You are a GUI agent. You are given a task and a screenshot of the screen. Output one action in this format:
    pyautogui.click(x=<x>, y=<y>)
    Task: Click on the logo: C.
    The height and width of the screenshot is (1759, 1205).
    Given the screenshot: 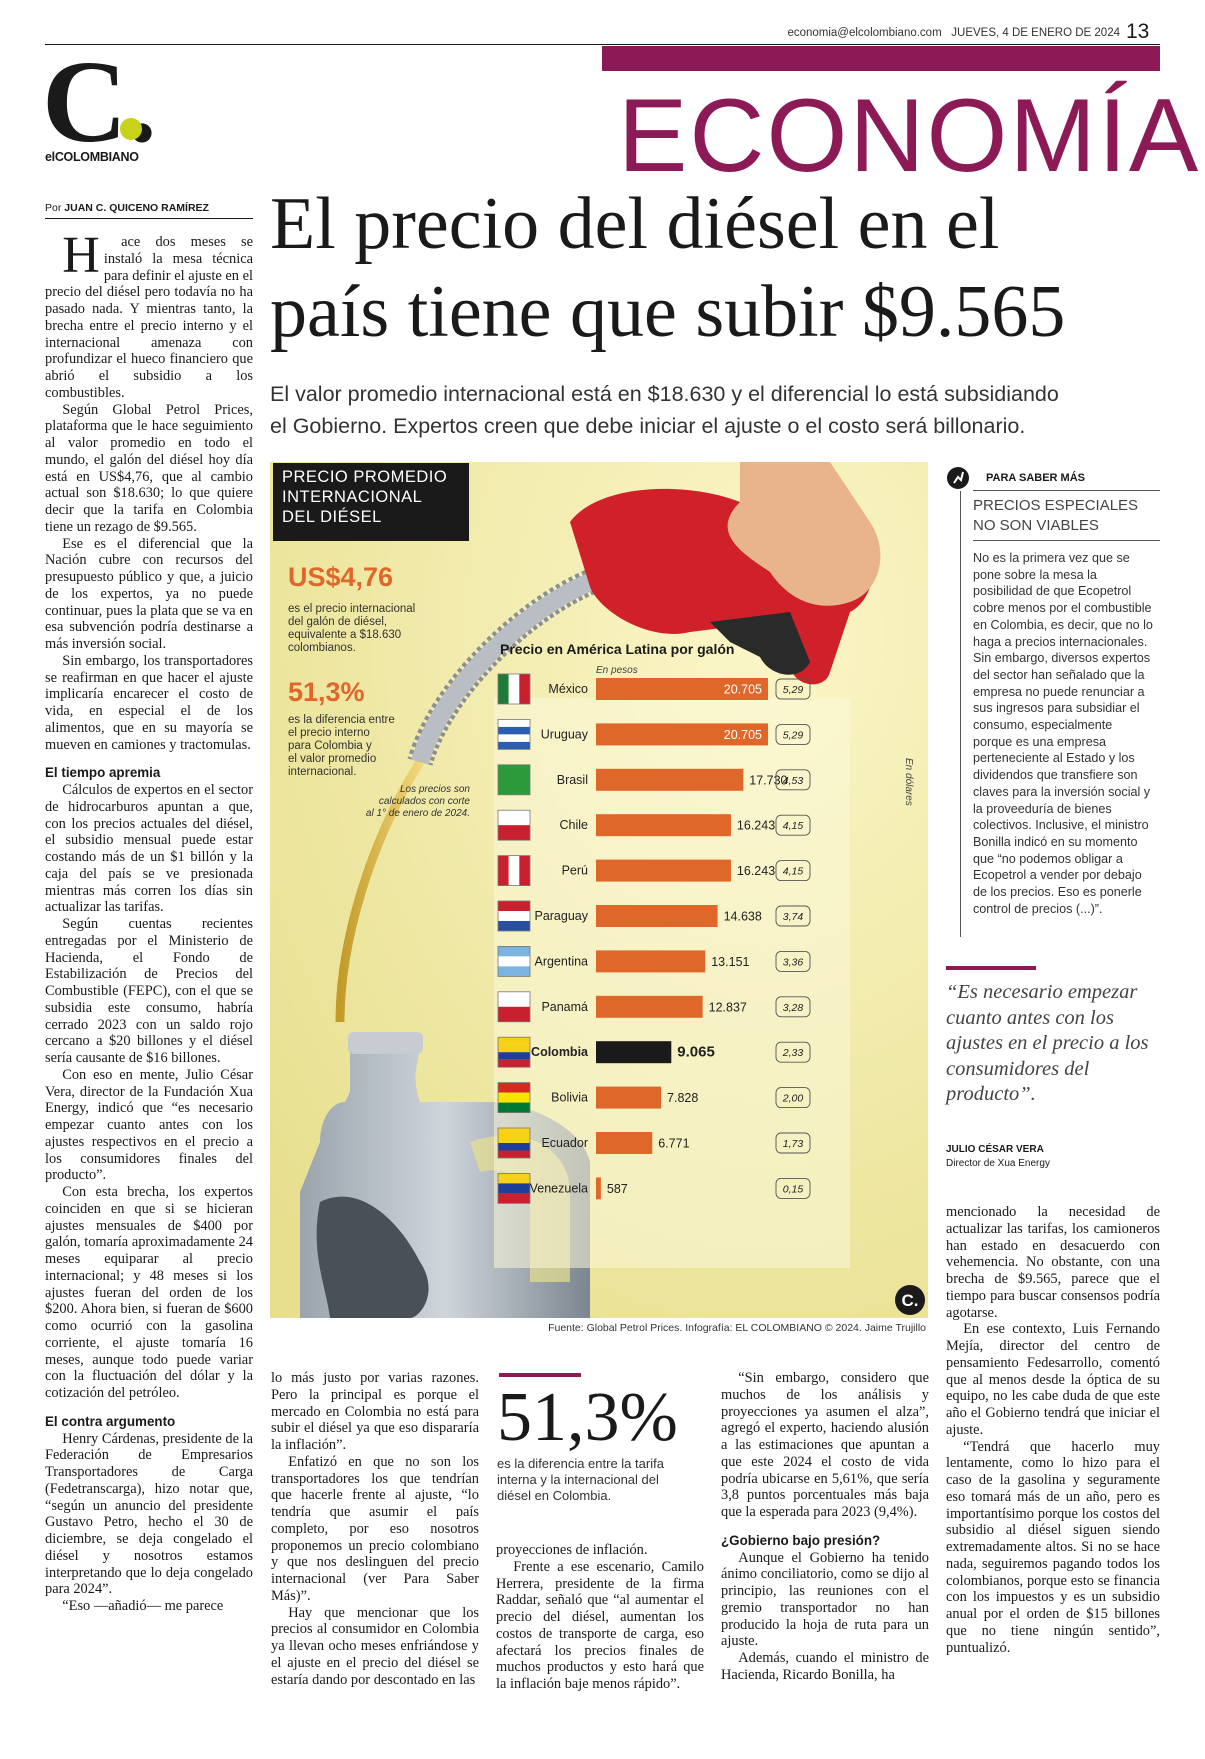 What is the action you would take?
    pyautogui.click(x=99, y=102)
    